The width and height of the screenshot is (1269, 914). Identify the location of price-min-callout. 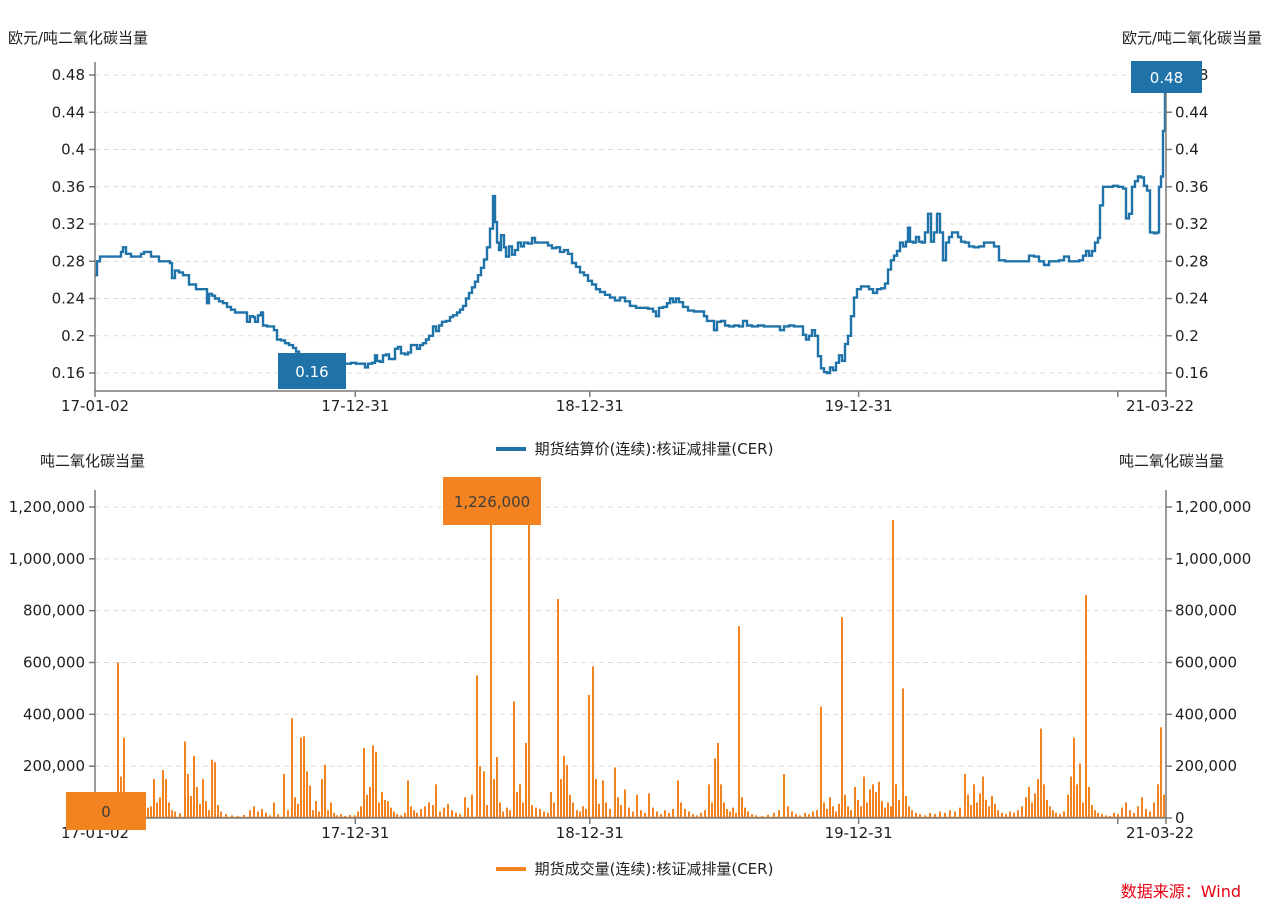
(312, 371).